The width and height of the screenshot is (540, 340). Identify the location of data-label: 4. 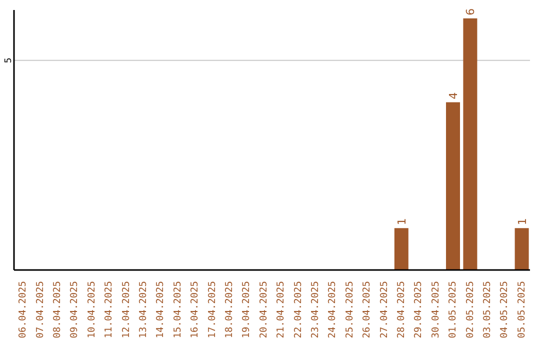
(453, 96).